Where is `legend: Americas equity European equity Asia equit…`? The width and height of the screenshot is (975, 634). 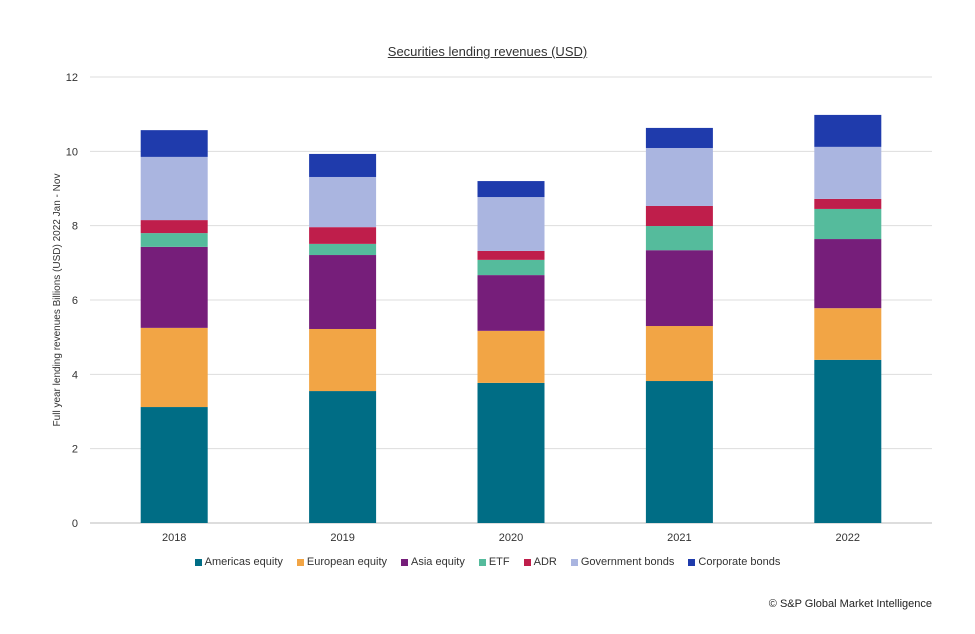 legend: Americas equity European equity Asia equit… is located at coordinates (487, 562).